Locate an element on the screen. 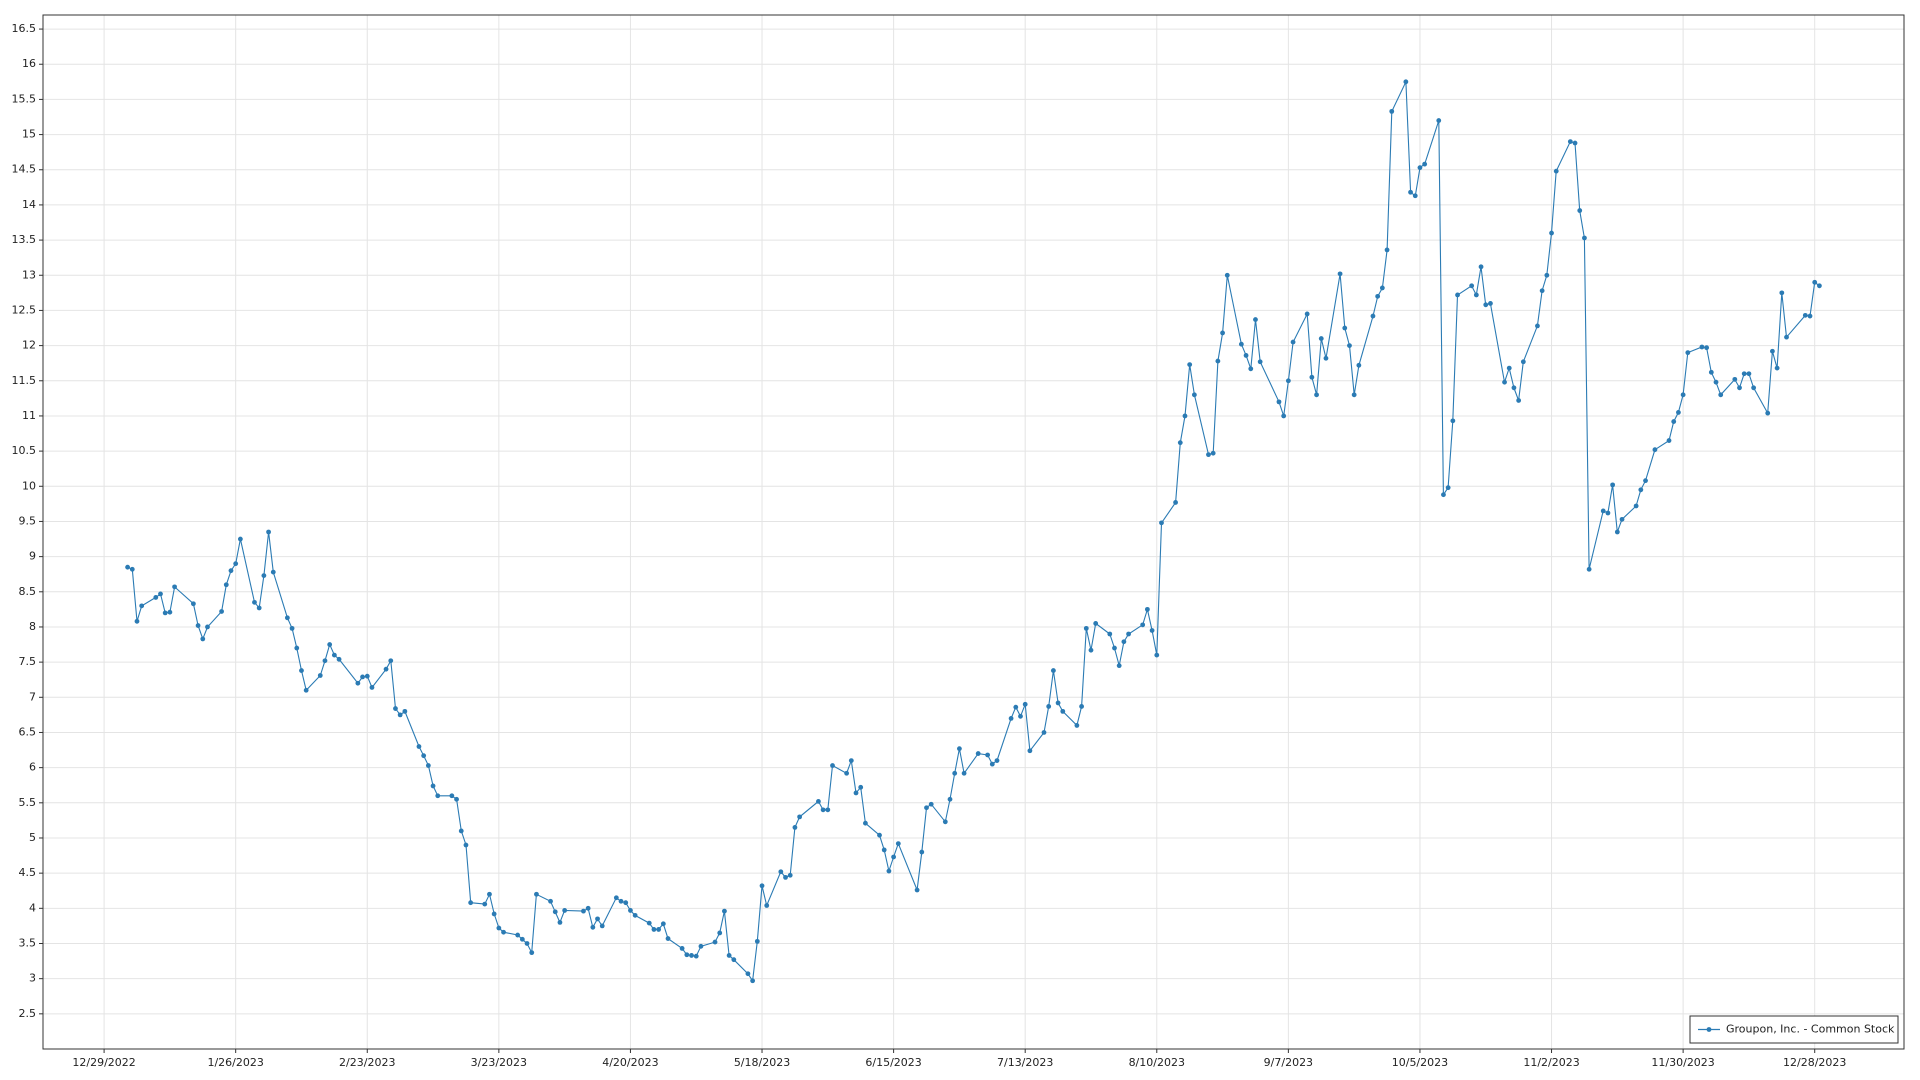 This screenshot has width=1920, height=1080. y-tick-label: 11 is located at coordinates (29, 415).